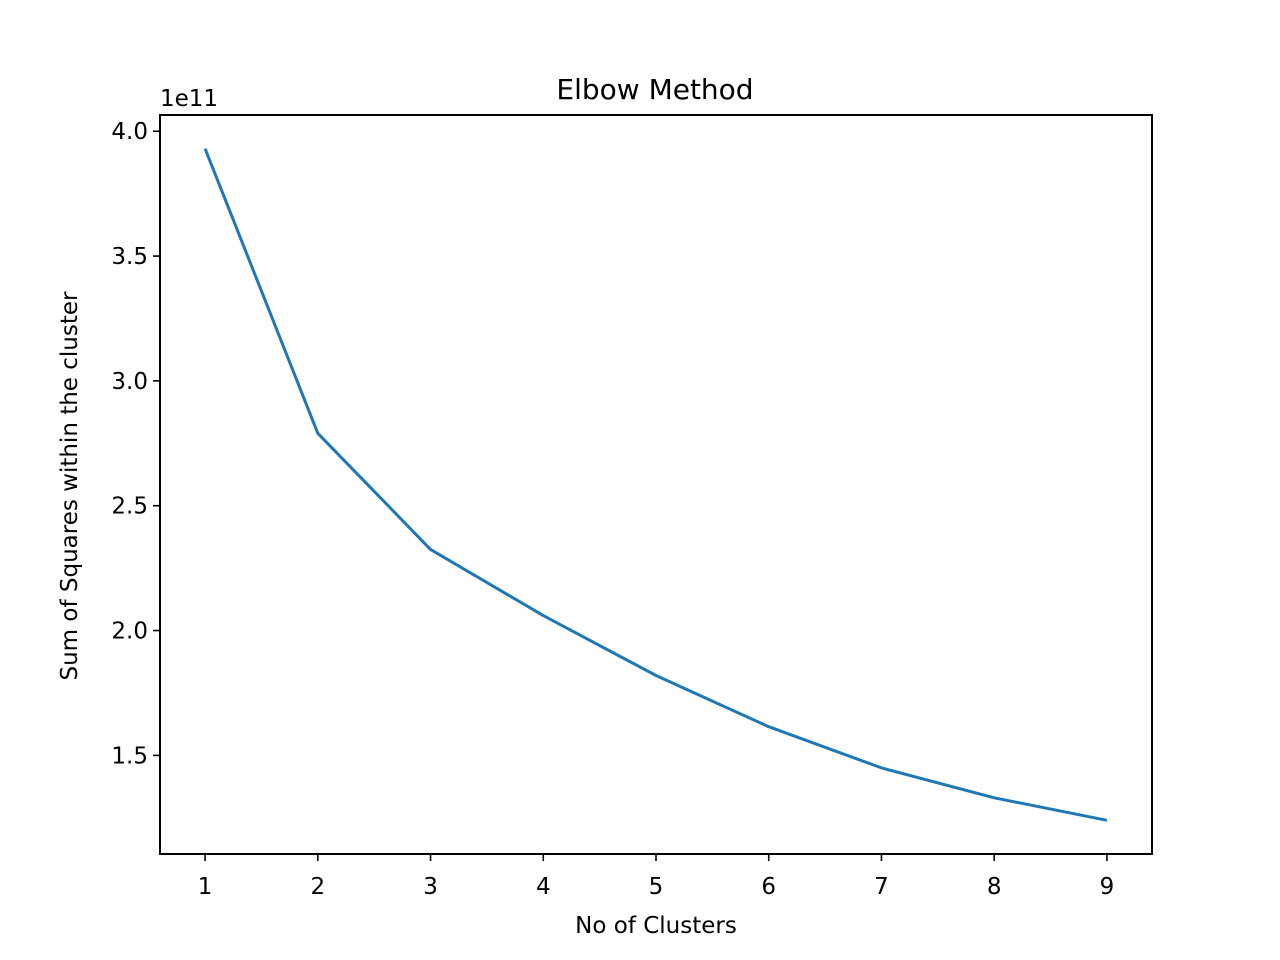 This screenshot has height=960, width=1280. I want to click on x-tick-label: 1, so click(205, 887).